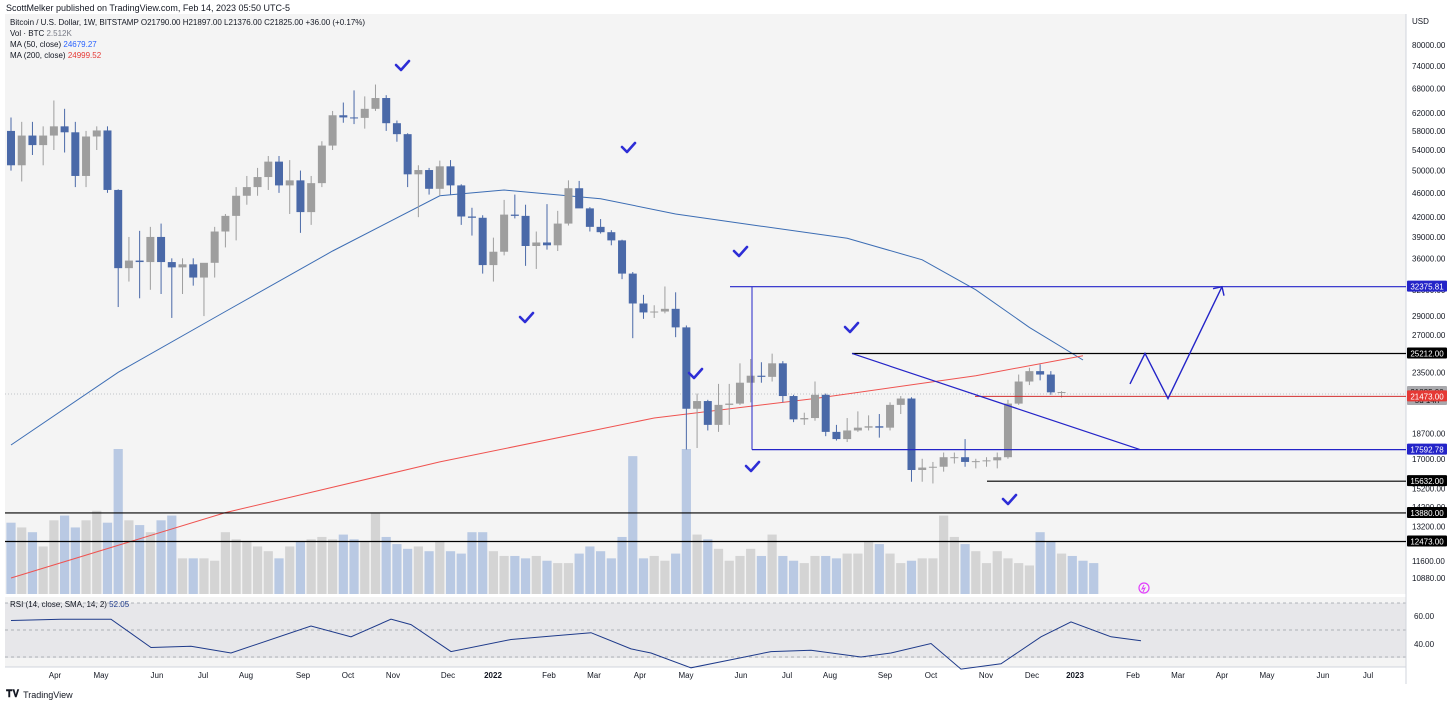 The width and height of the screenshot is (1456, 704). Describe the element at coordinates (1427, 481) in the screenshot. I see `price-axis-label: 15632.00` at that location.